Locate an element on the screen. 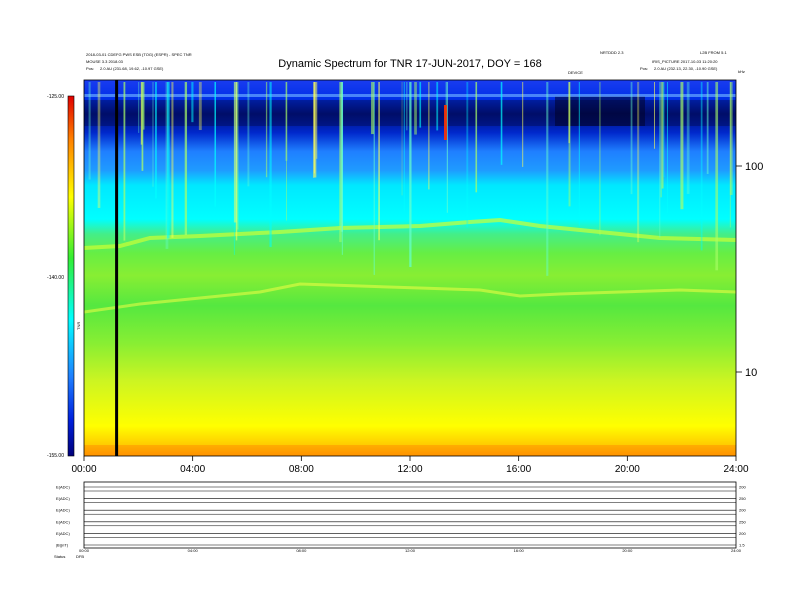 The width and height of the screenshot is (792, 612). x-tick-label: 24:00 is located at coordinates (735, 469).